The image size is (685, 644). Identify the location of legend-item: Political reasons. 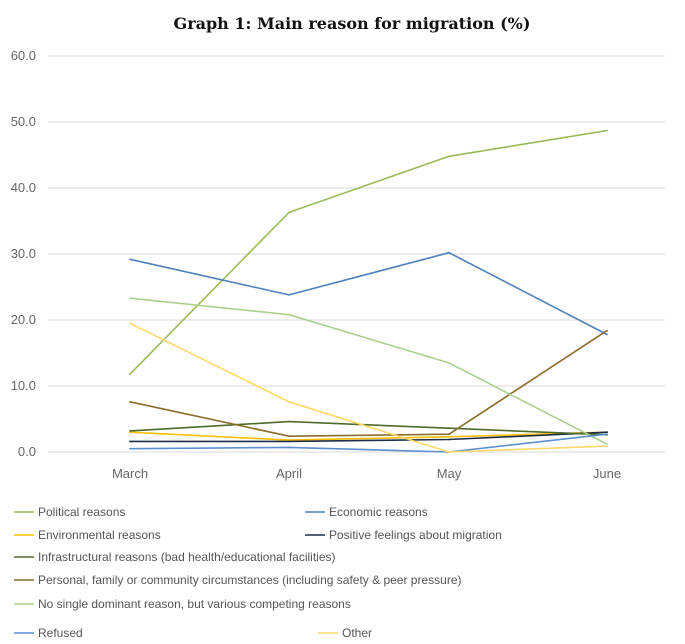
(69, 512).